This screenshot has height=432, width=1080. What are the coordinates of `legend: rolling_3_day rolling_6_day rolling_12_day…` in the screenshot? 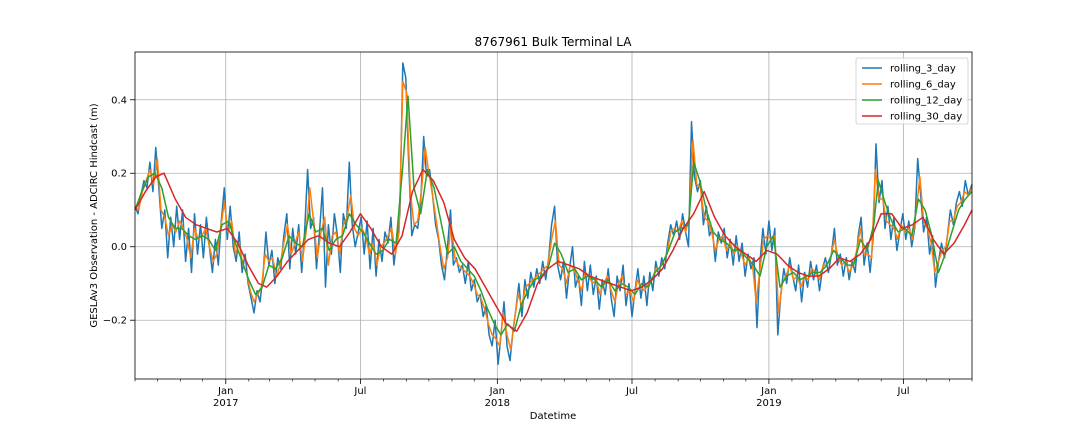 It's located at (912, 91).